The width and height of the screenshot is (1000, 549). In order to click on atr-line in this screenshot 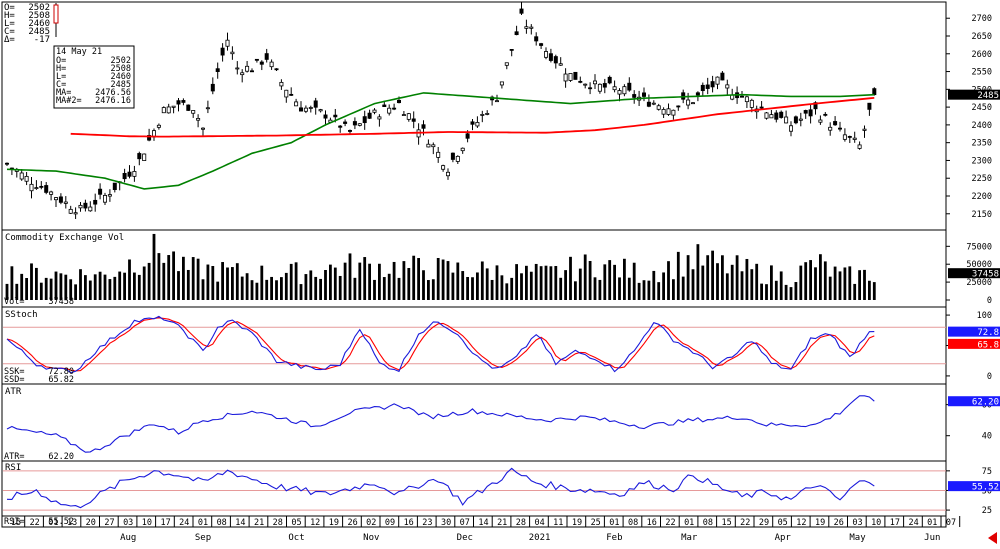, I will do `click(440, 424)`.